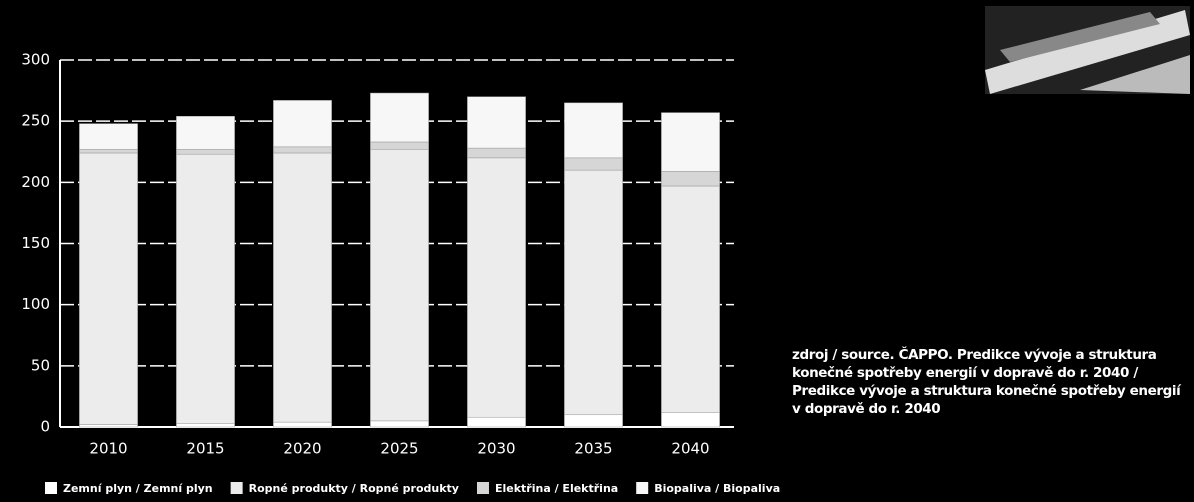 The image size is (1194, 502). Describe the element at coordinates (40, 365) in the screenshot. I see `y-tick-label: 50` at that location.